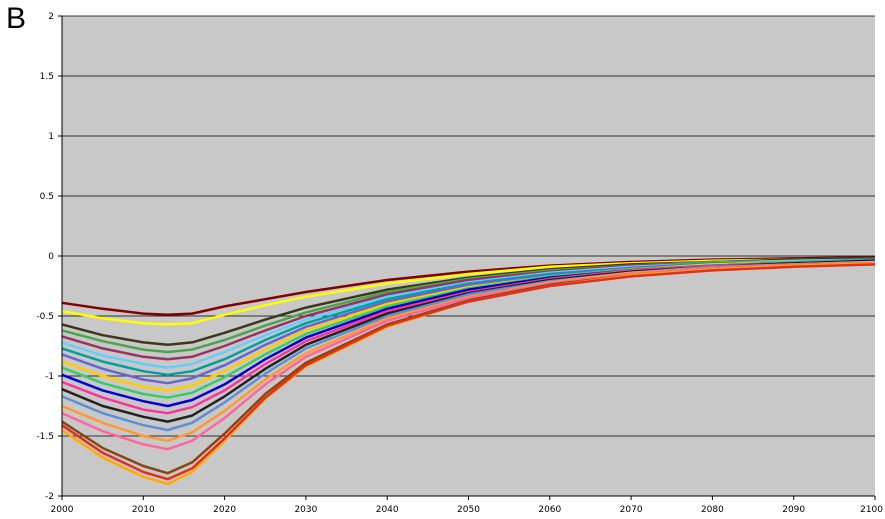  What do you see at coordinates (45, 317) in the screenshot?
I see `y-tick-label: -0.5` at bounding box center [45, 317].